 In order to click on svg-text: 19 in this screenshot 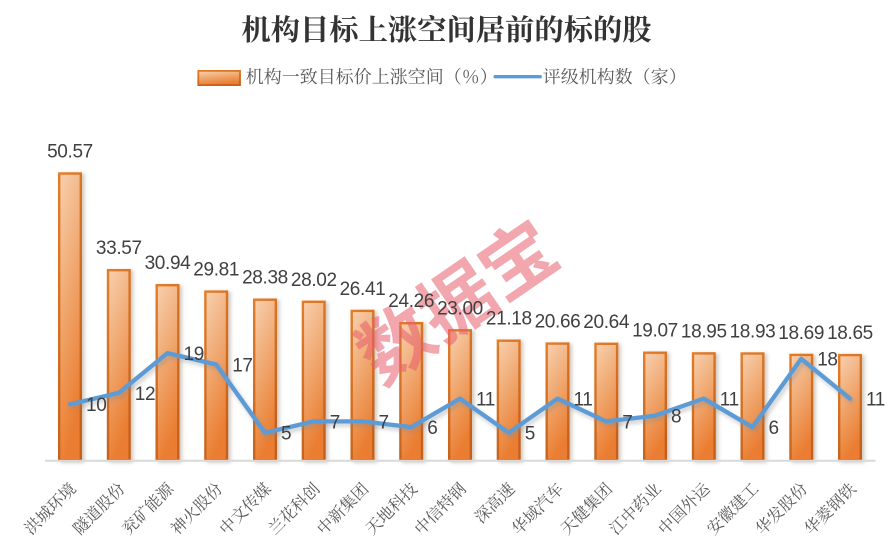, I will do `click(194, 354)`.